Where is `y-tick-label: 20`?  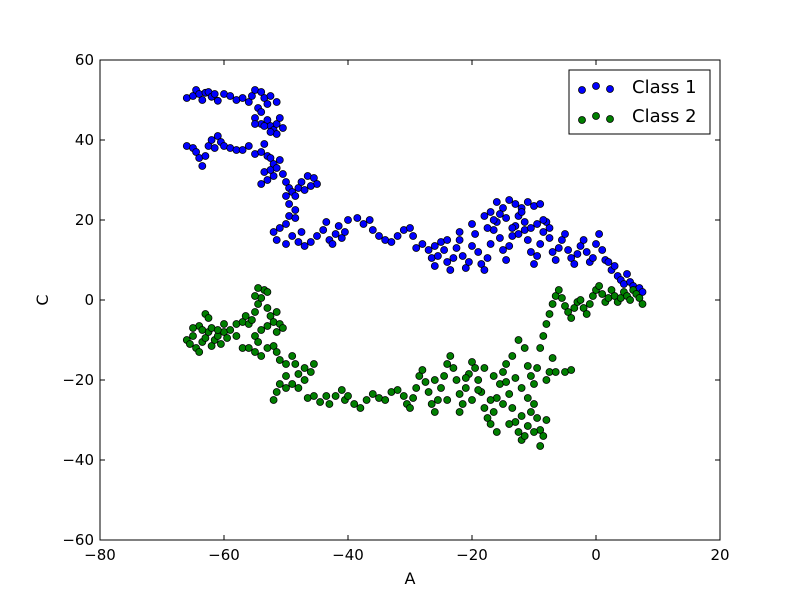
y-tick-label: 20 is located at coordinates (84, 220).